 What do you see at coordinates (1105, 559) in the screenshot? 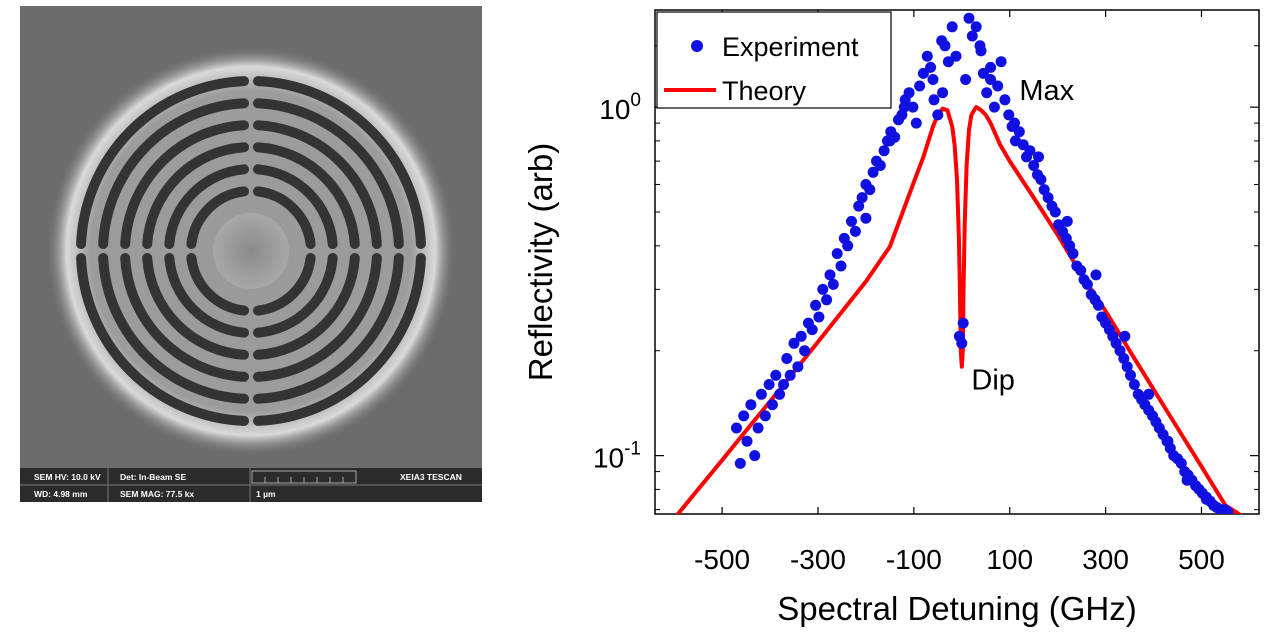
I see `x-tick-label: 300` at bounding box center [1105, 559].